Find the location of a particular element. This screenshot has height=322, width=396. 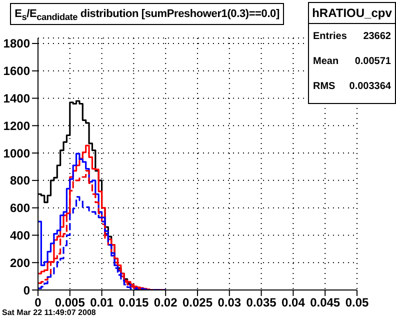

chart-title: E$_{s}$/E$_{candidate}$ distribution [sumPreshower1(0.3)==0.0] is located at coordinates (147, 14).